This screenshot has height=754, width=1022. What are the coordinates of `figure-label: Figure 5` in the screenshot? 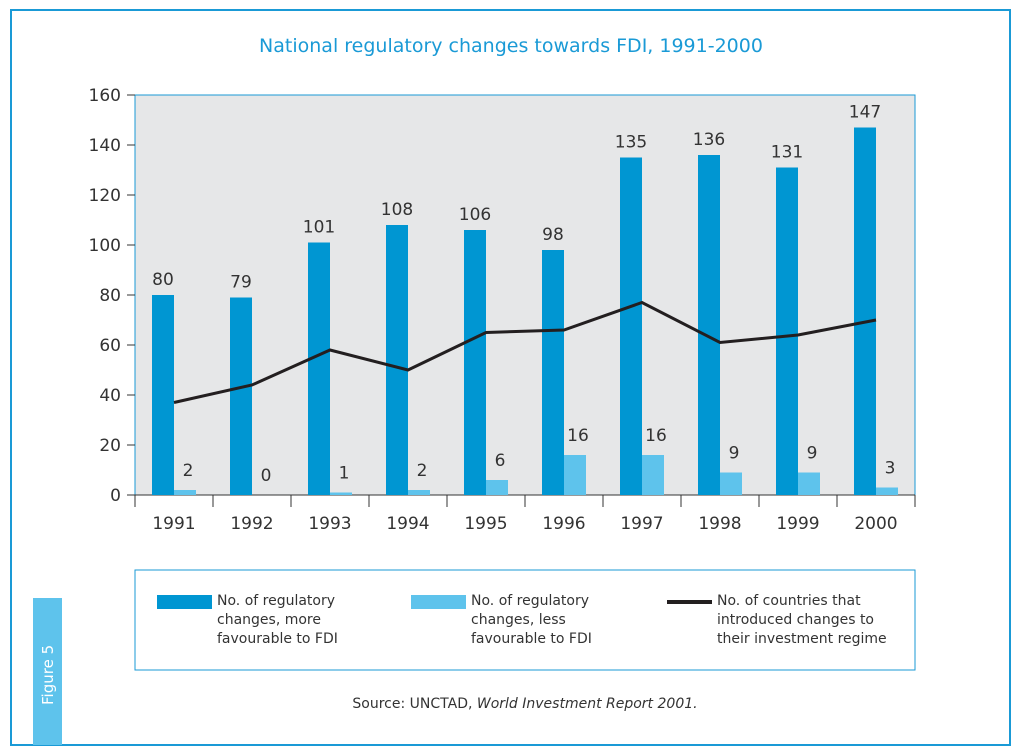 It's located at (48, 675).